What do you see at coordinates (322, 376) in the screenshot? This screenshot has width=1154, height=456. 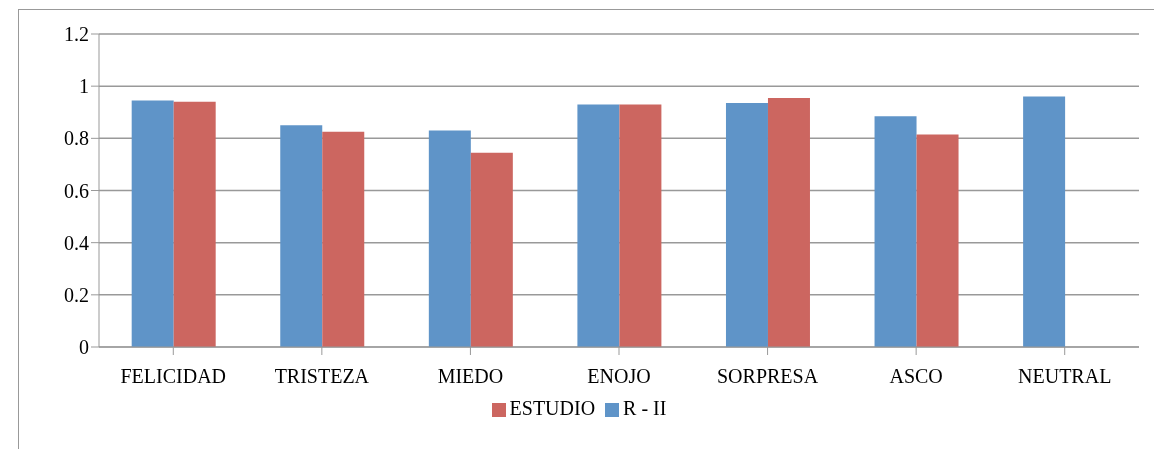 I see `x-tick-label: TRISTEZA` at bounding box center [322, 376].